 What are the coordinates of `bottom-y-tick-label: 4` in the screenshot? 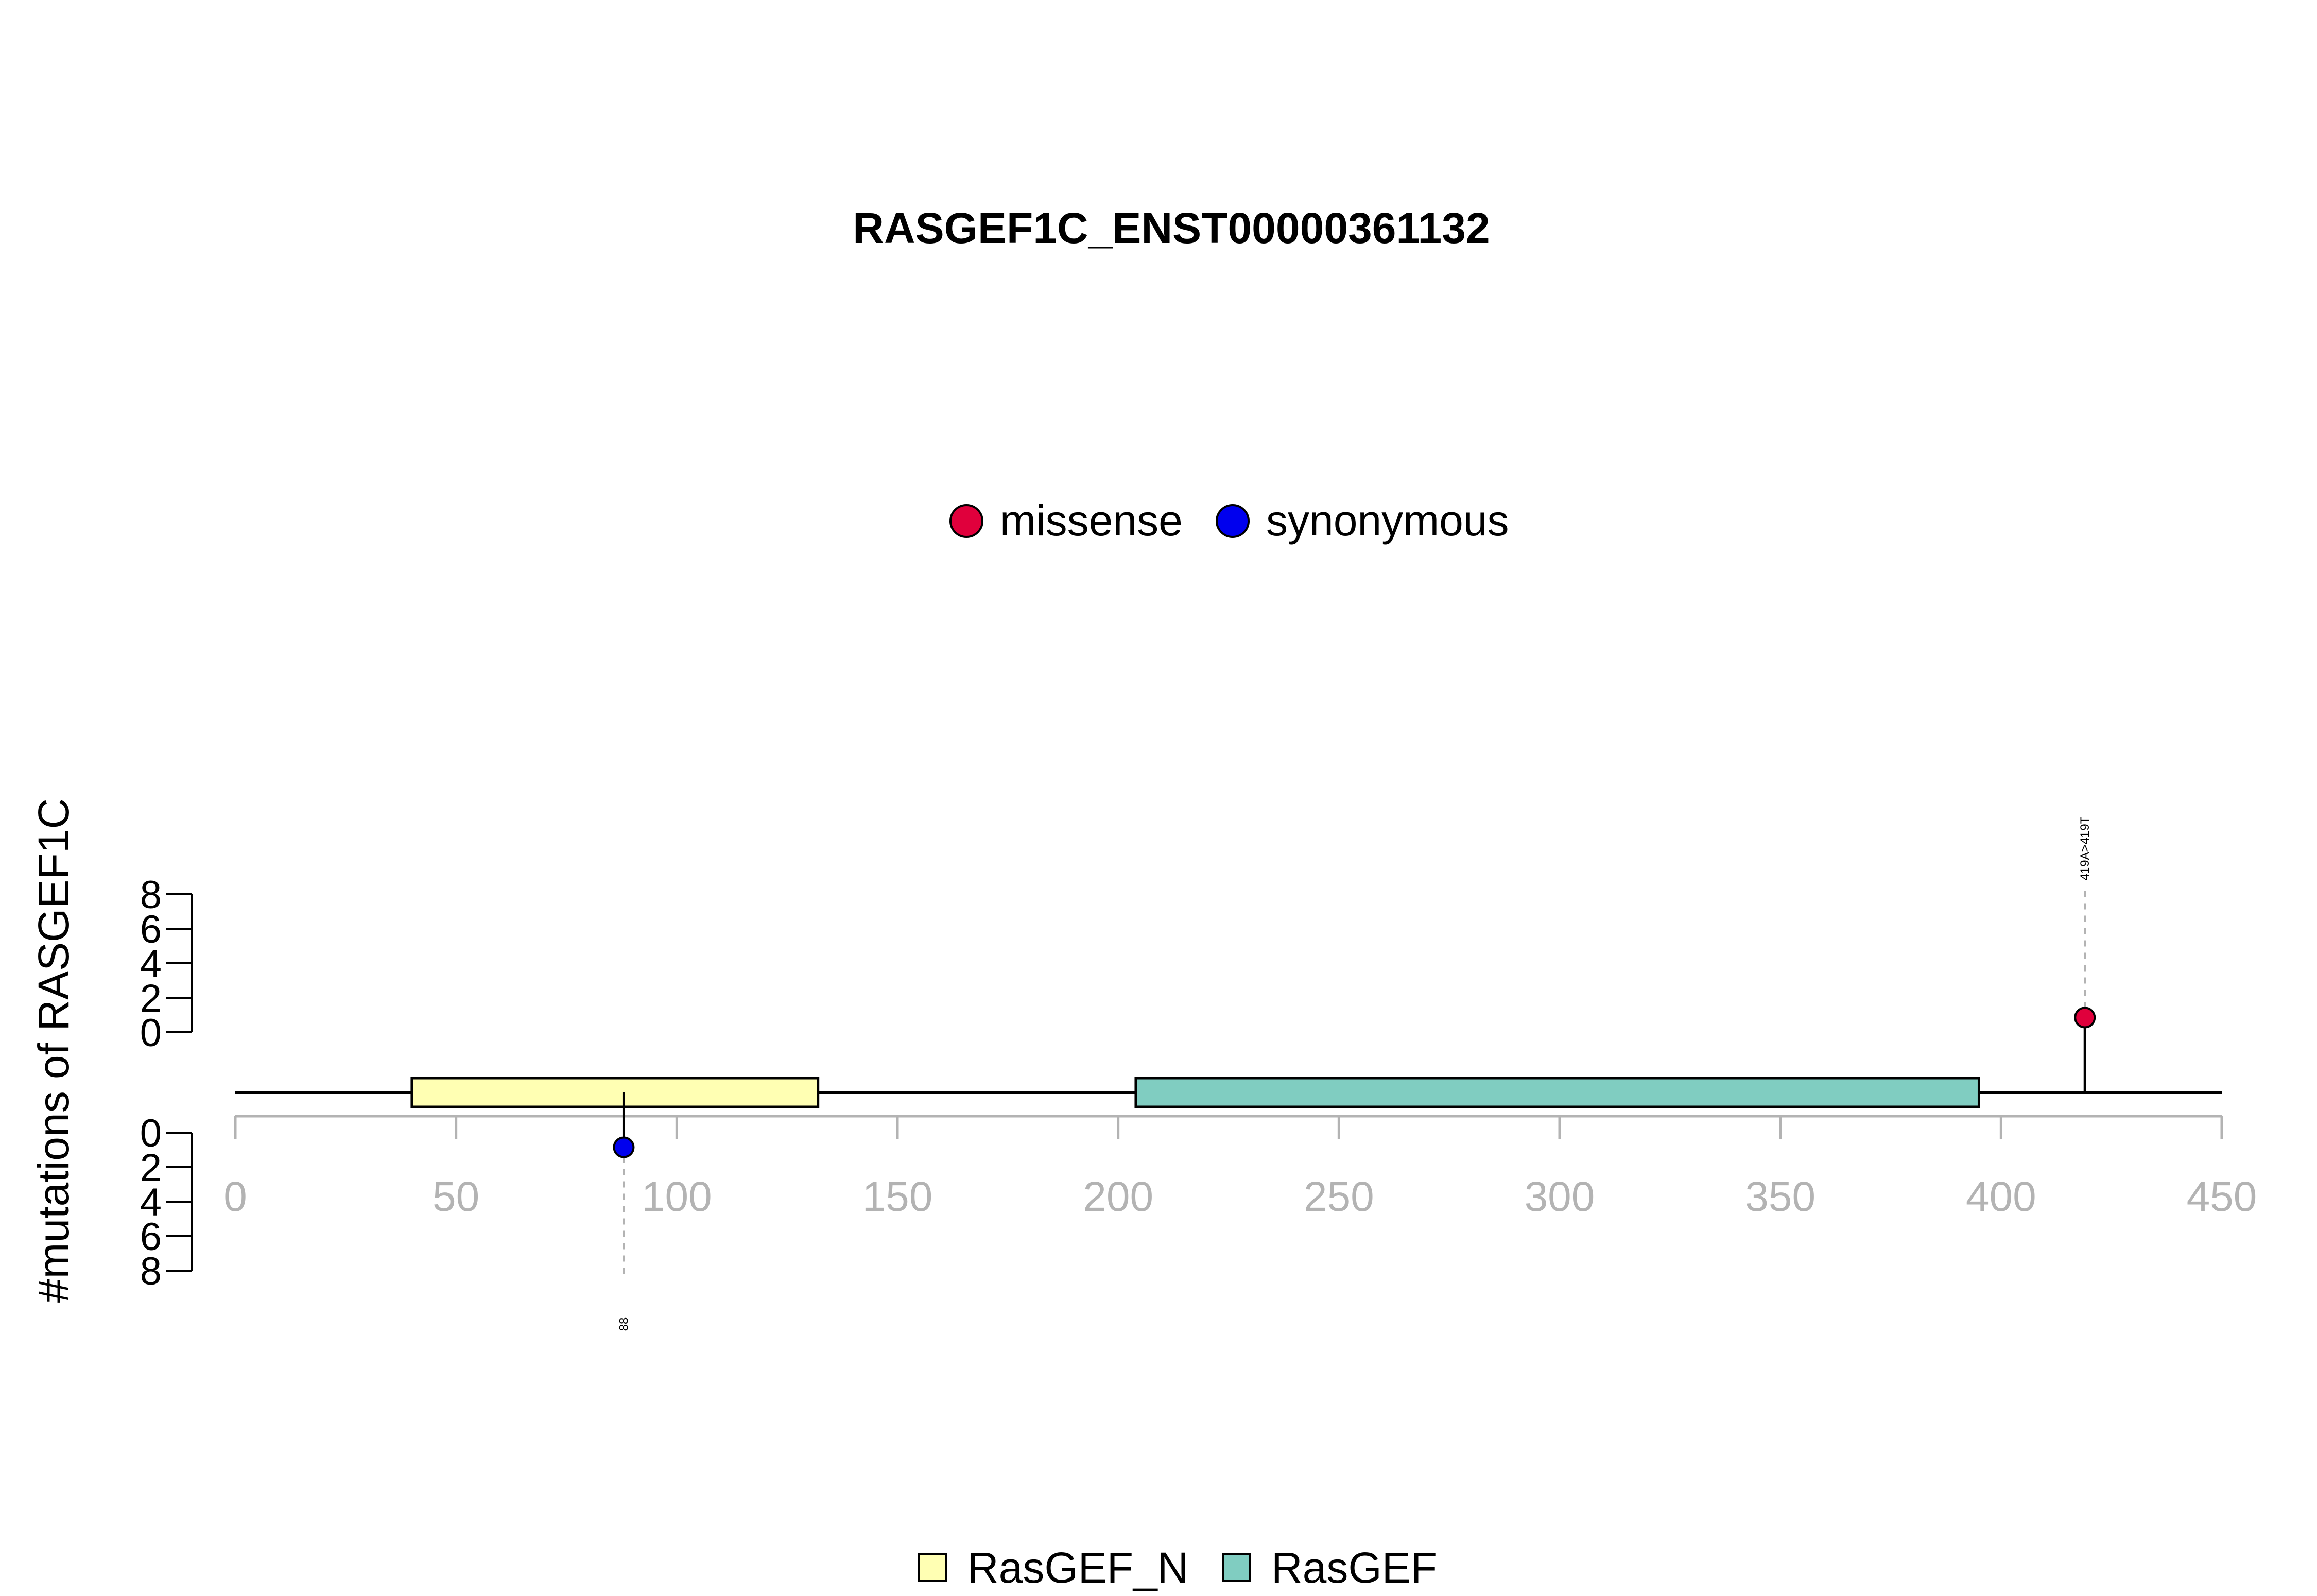 It's located at (151, 1203).